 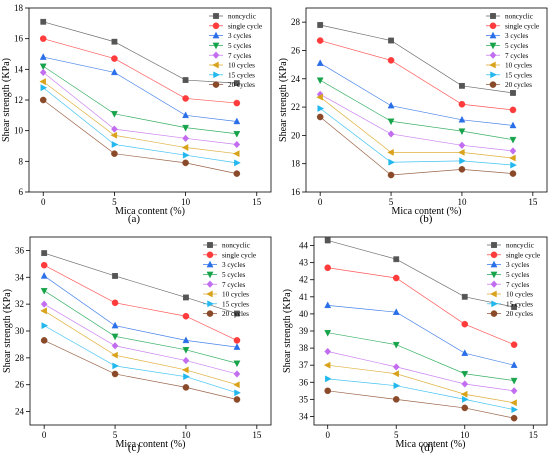 What do you see at coordinates (303, 280) in the screenshot?
I see `y-tick-label: 42` at bounding box center [303, 280].